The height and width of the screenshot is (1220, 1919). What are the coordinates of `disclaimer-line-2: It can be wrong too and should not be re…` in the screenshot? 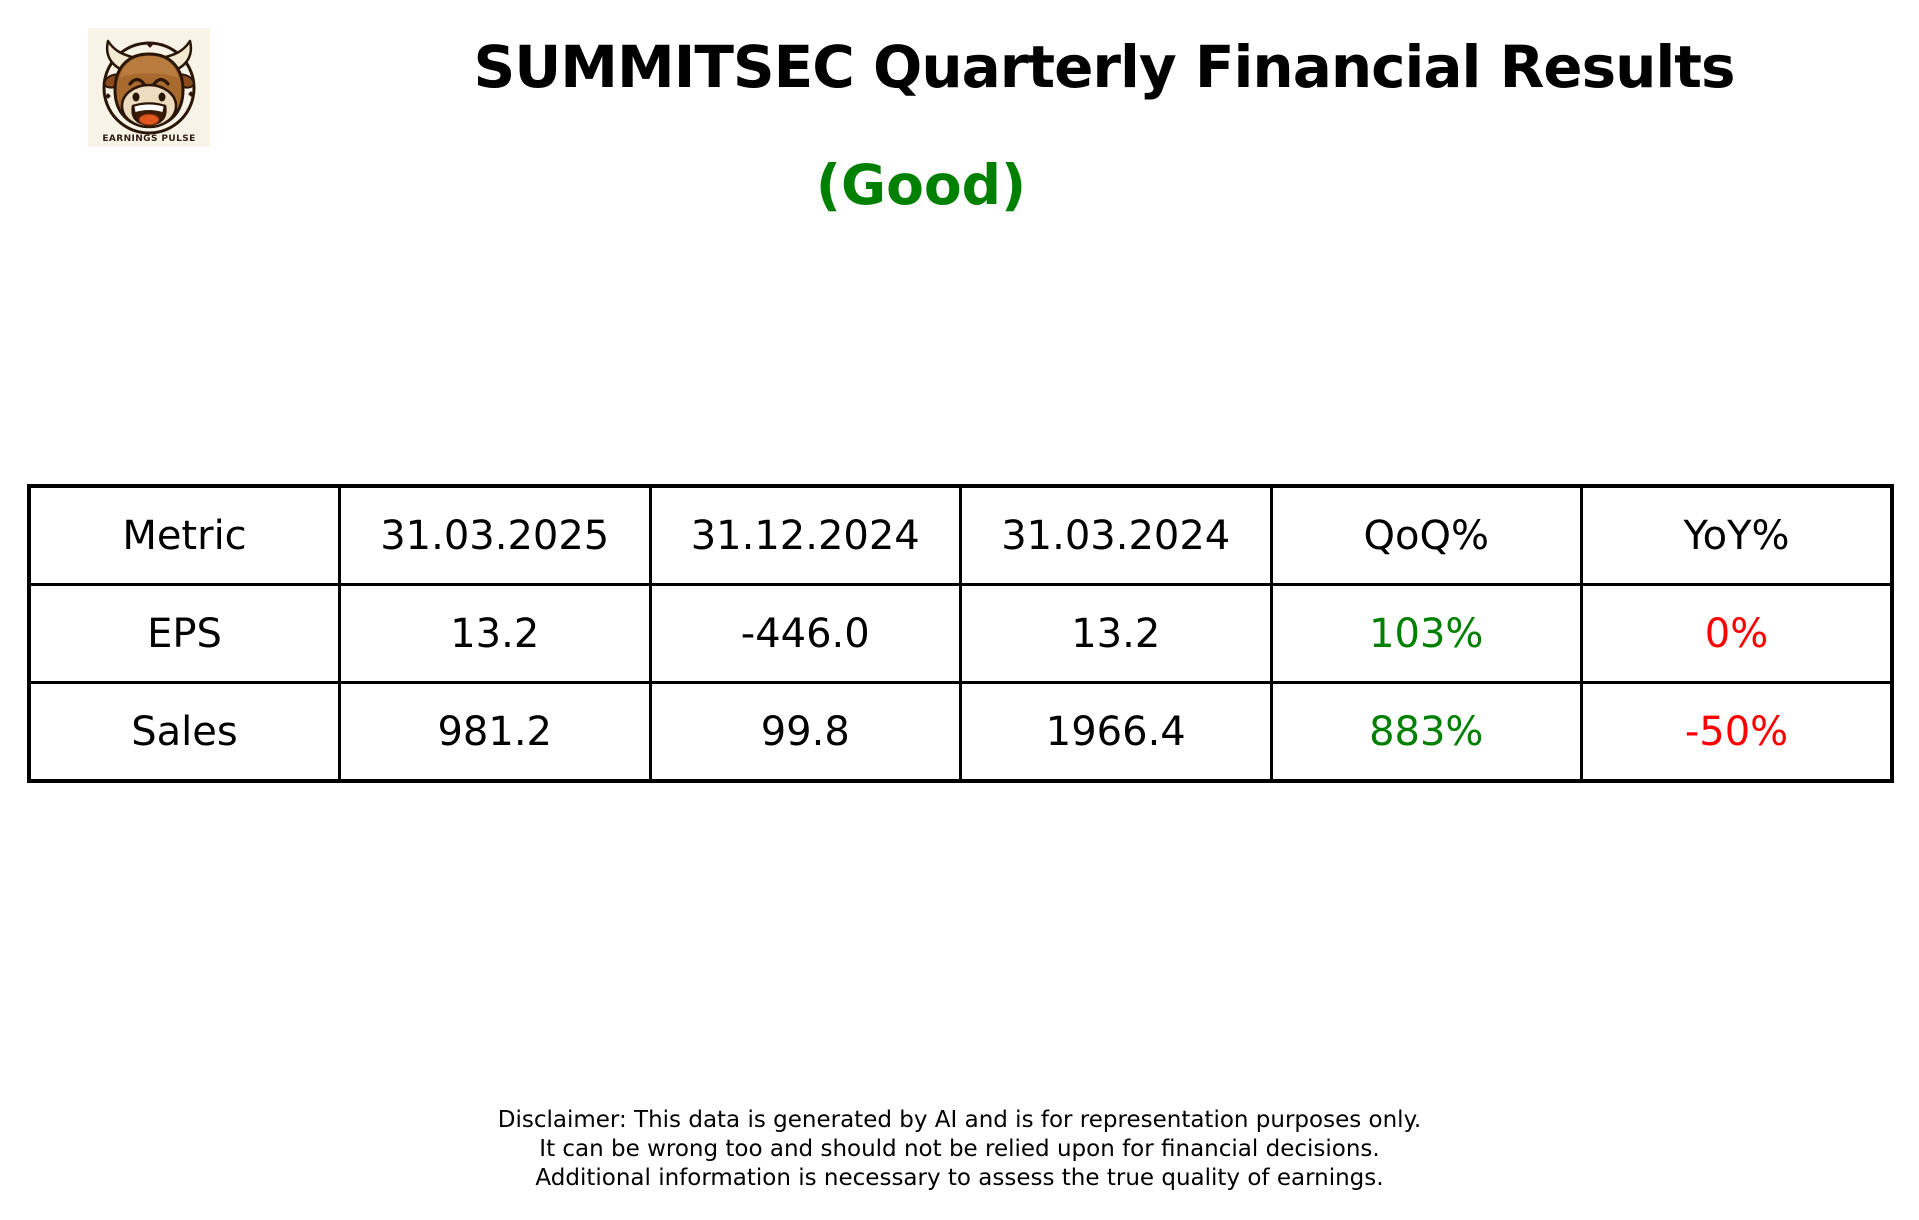 It's located at (959, 1149).